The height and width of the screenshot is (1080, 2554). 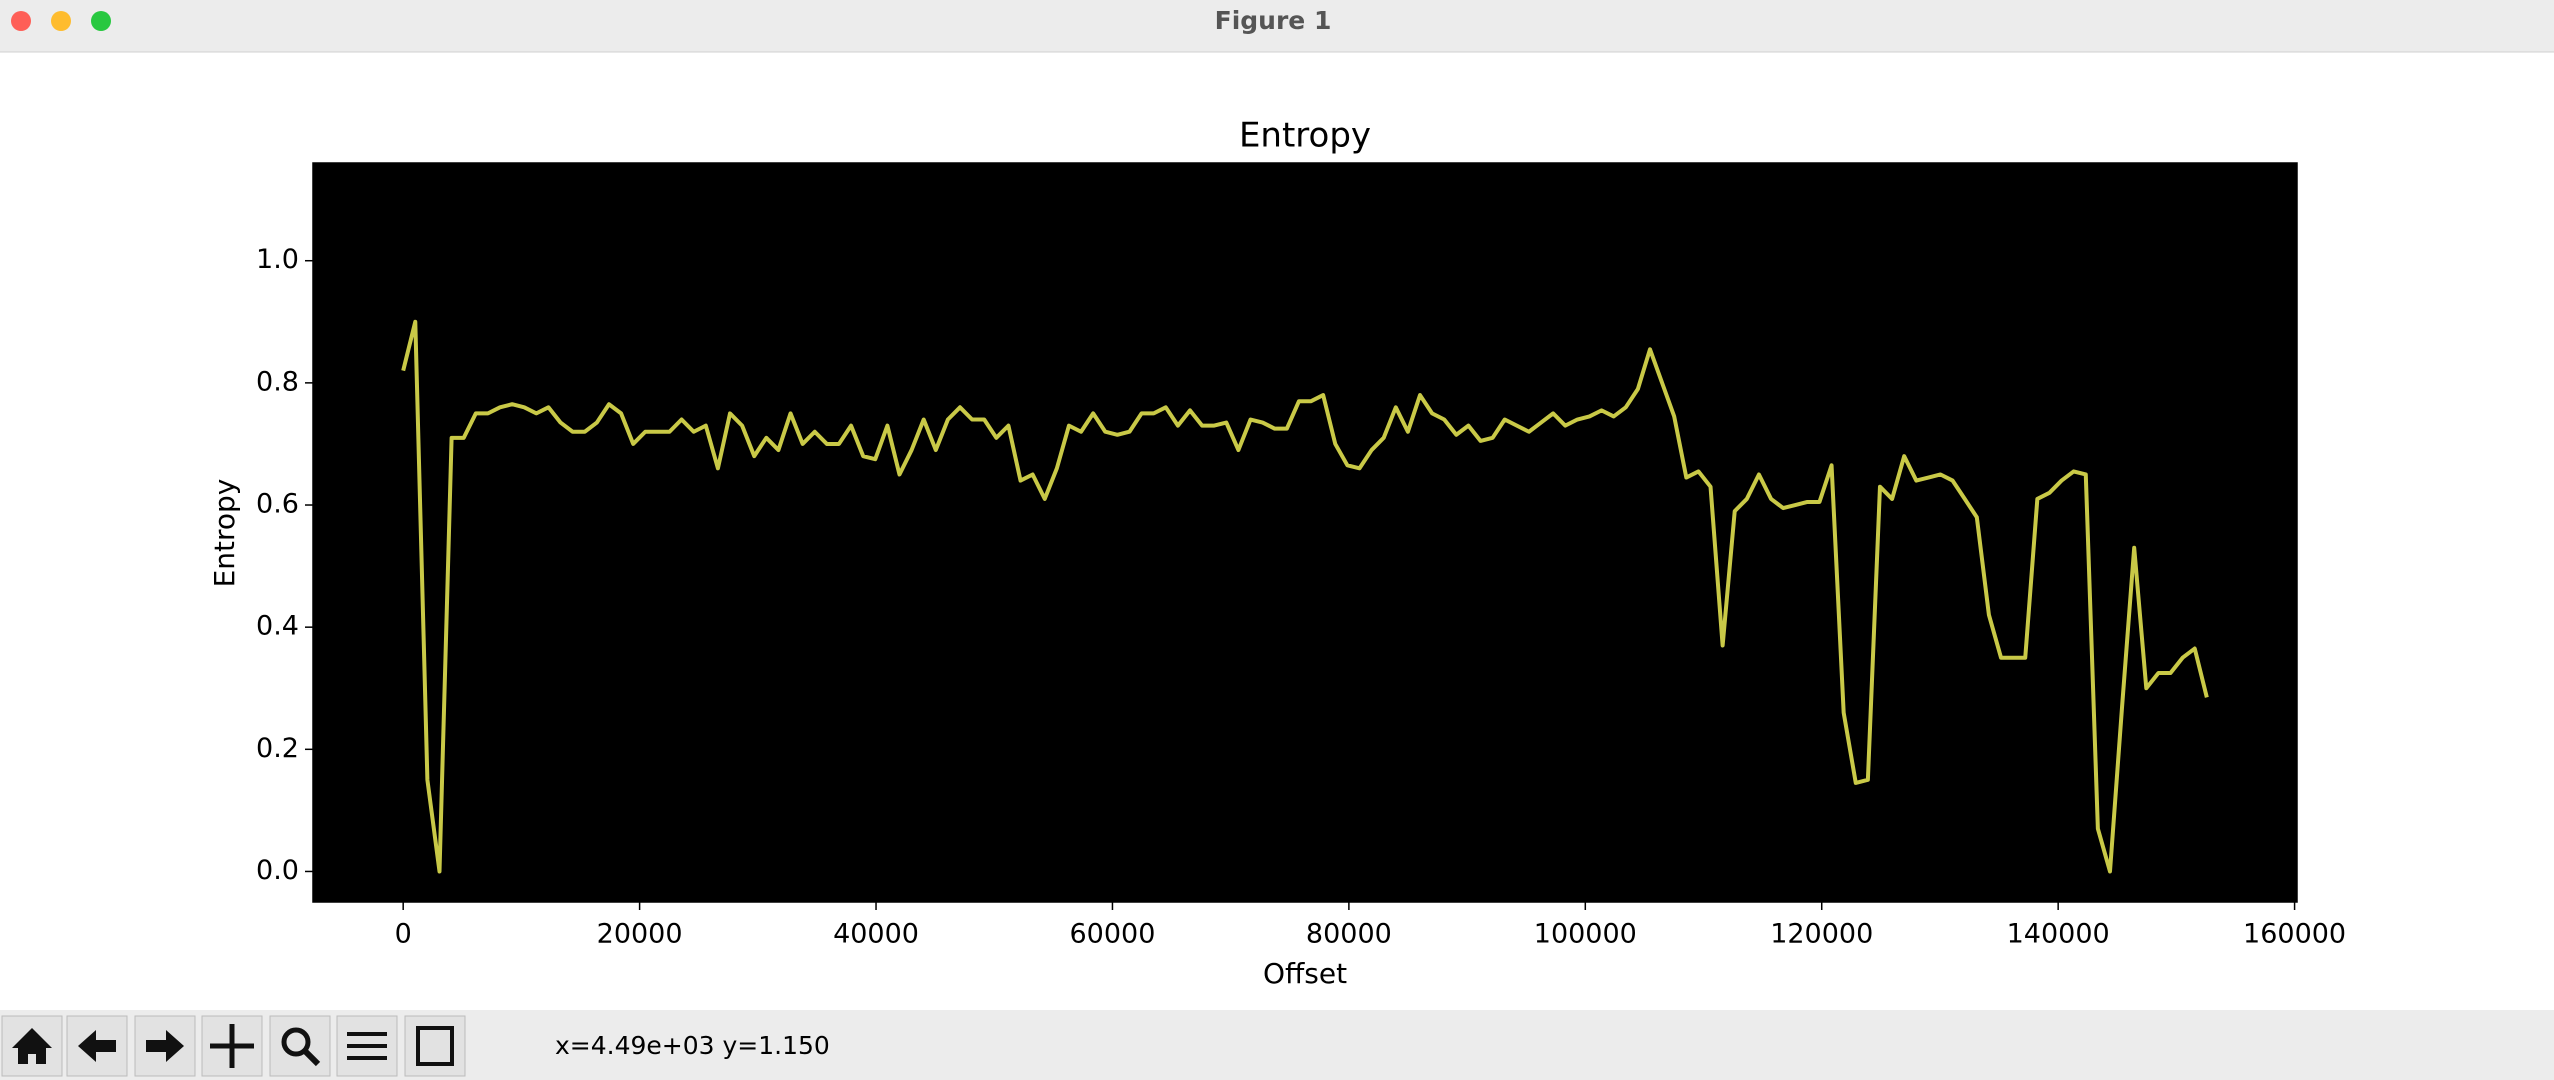 What do you see at coordinates (101, 21) in the screenshot?
I see `zoom-button` at bounding box center [101, 21].